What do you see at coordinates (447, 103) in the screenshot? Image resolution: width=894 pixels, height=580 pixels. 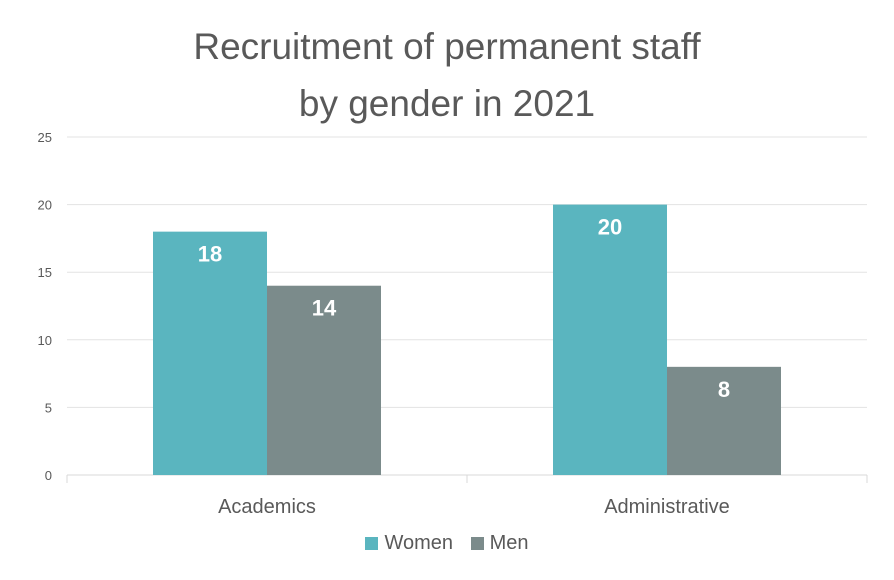 I see `chart-title-line-2: by gender in 2021` at bounding box center [447, 103].